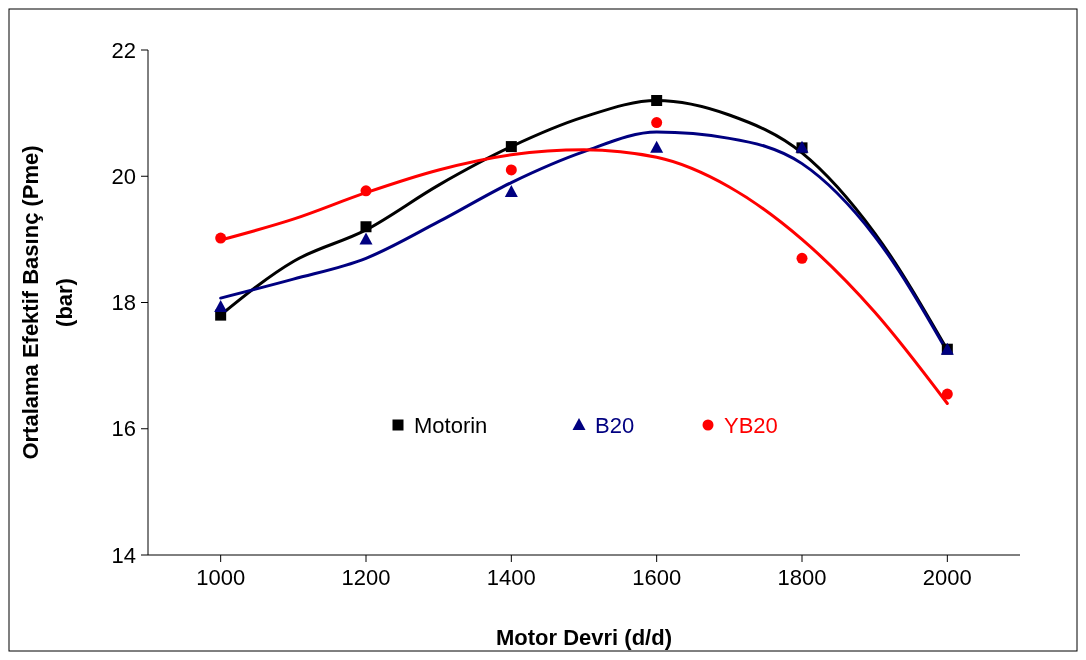 The height and width of the screenshot is (660, 1086). What do you see at coordinates (451, 425) in the screenshot?
I see `legend-label: Motorin` at bounding box center [451, 425].